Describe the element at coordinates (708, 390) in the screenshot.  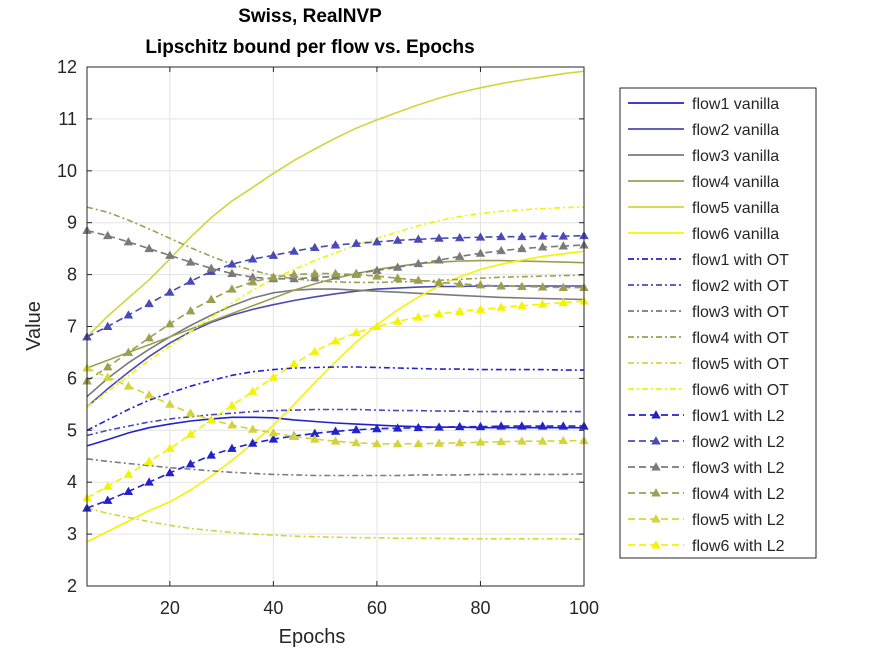
I see `legend-item: flow6 with OT` at that location.